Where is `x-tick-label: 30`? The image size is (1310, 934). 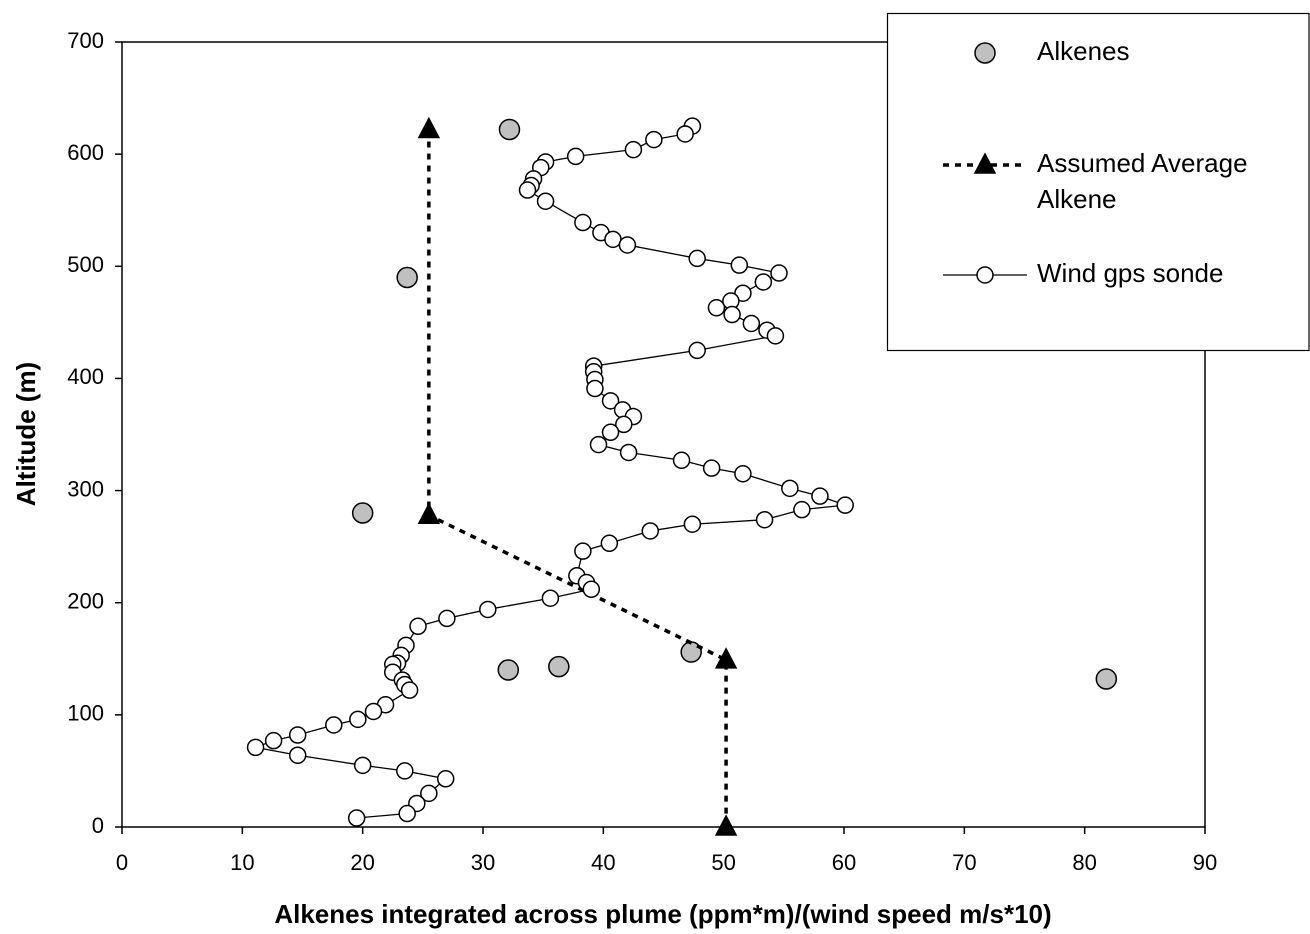
x-tick-label: 30 is located at coordinates (483, 862).